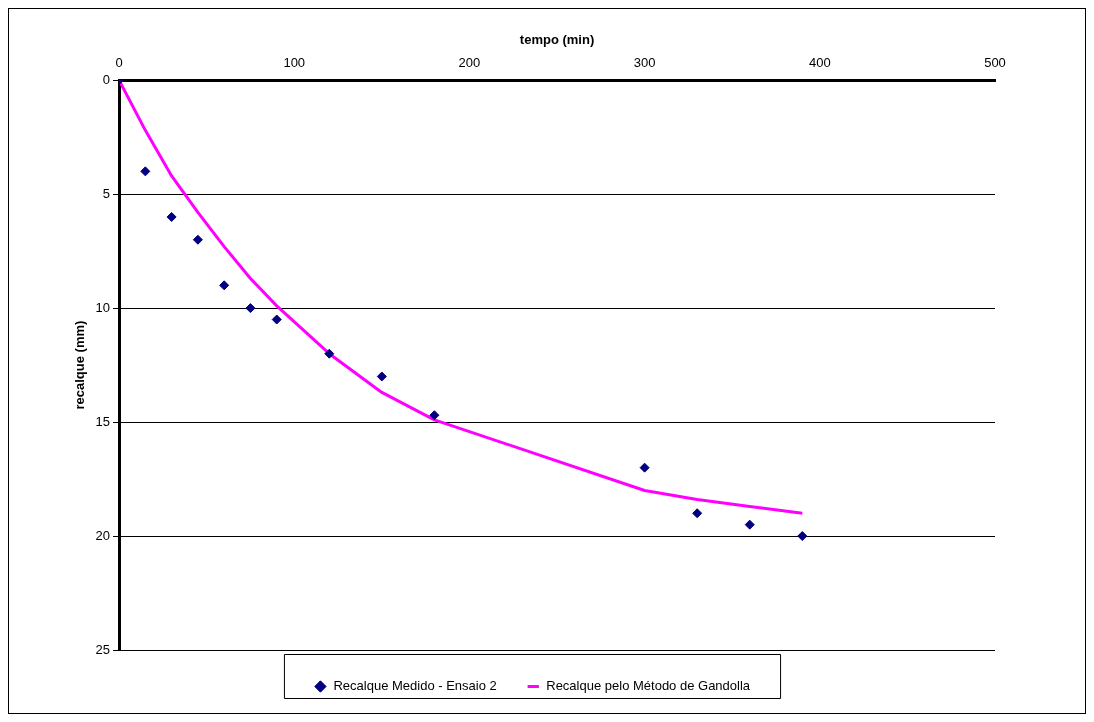  Describe the element at coordinates (119, 62) in the screenshot. I see `x-tick-label: 0` at that location.